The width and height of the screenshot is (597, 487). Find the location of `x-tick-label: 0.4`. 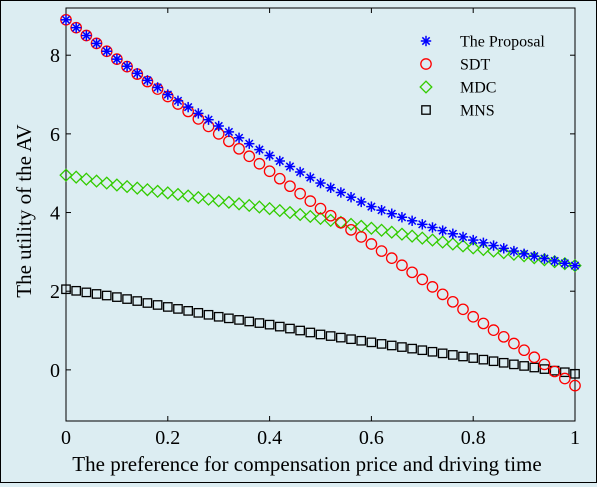

x-tick-label: 0.4 is located at coordinates (269, 438).